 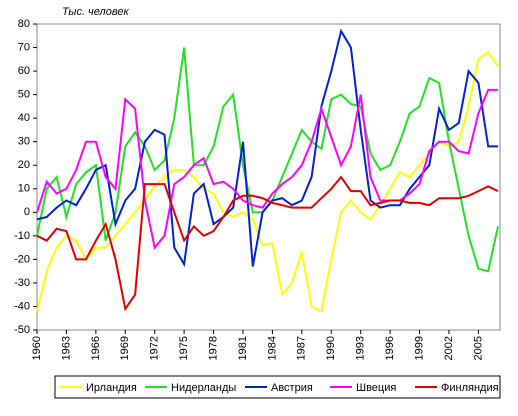 I want to click on x-tick-label: 1990, so click(x=331, y=348).